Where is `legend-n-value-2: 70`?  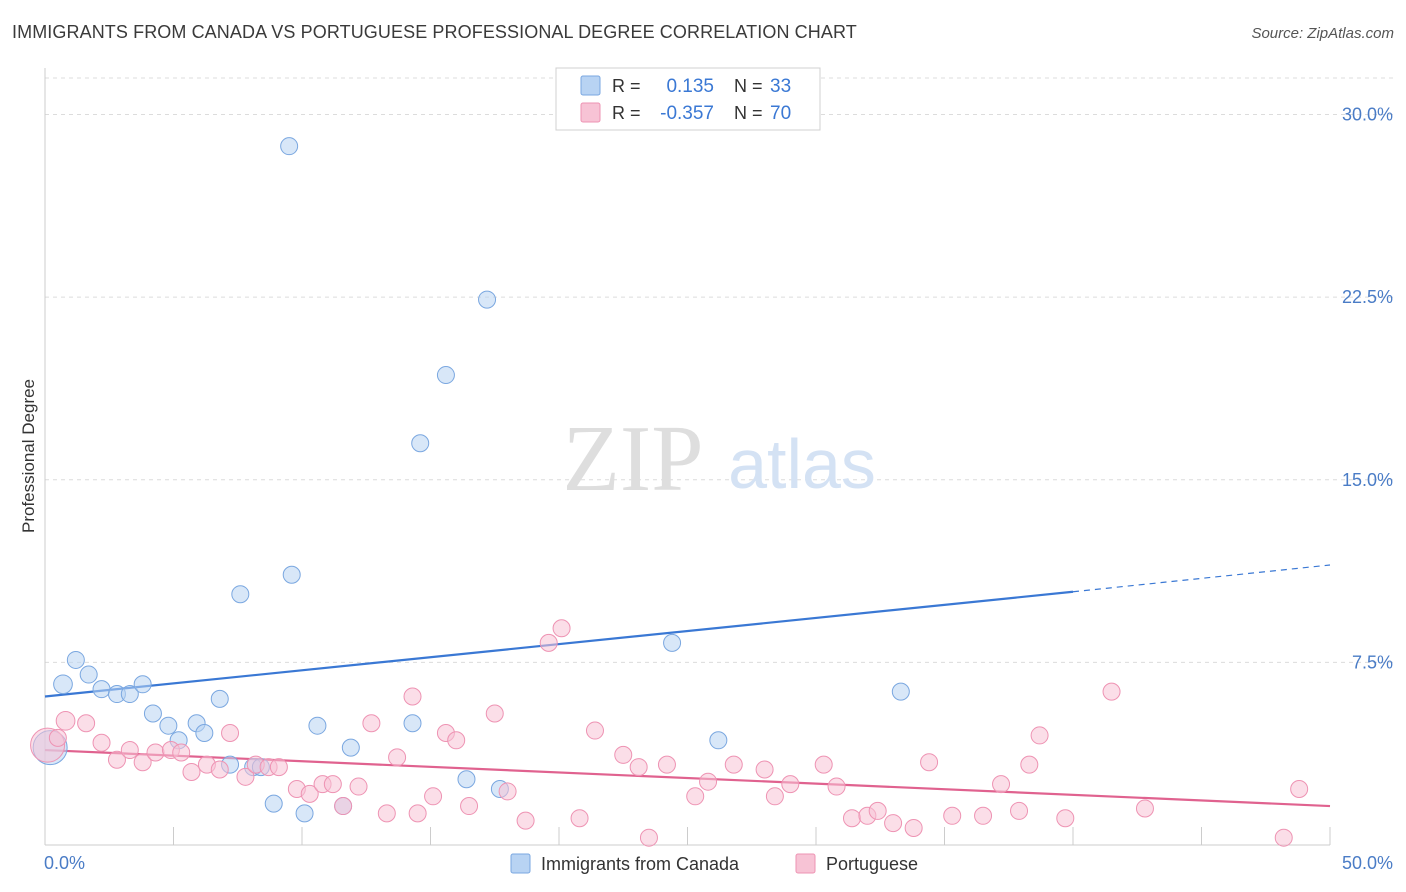 legend-n-value-2: 70 is located at coordinates (780, 113).